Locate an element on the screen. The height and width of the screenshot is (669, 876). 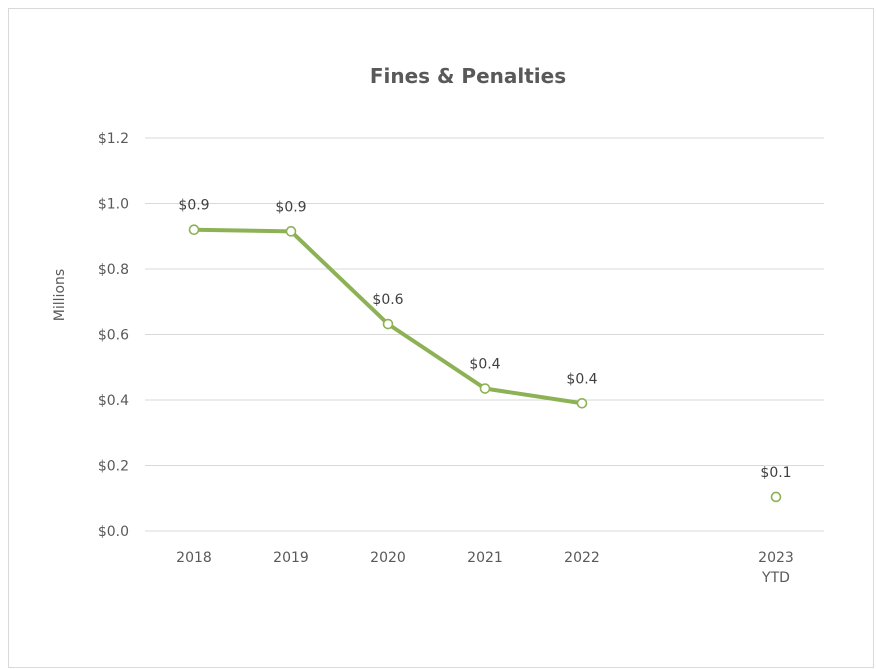
series-line is located at coordinates (388, 317).